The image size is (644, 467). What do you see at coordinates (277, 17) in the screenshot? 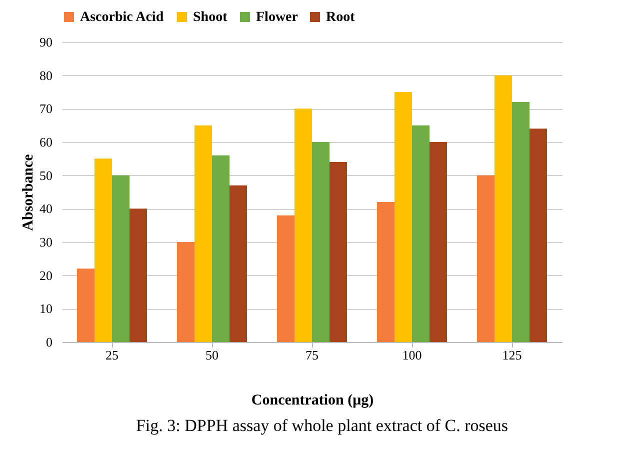
I see `legend-label: Flower` at bounding box center [277, 17].